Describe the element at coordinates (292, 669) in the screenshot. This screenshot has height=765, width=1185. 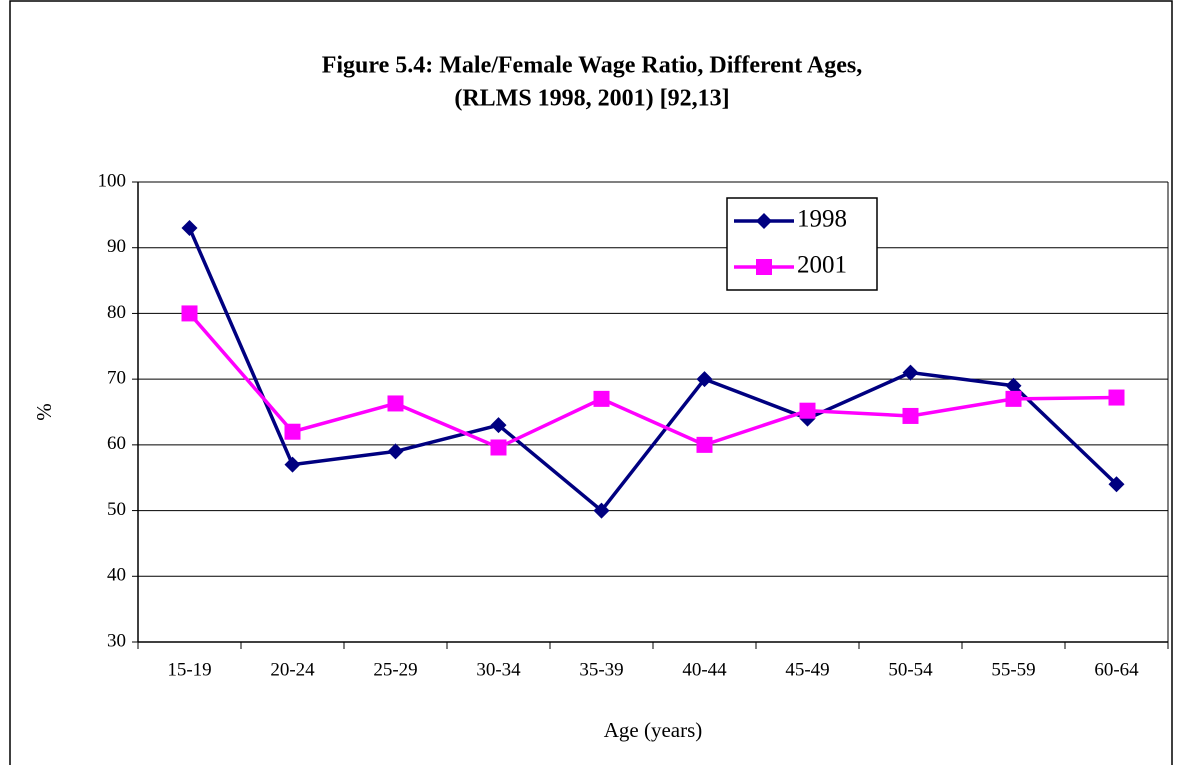
I see `x-tick-label: 20-24` at that location.